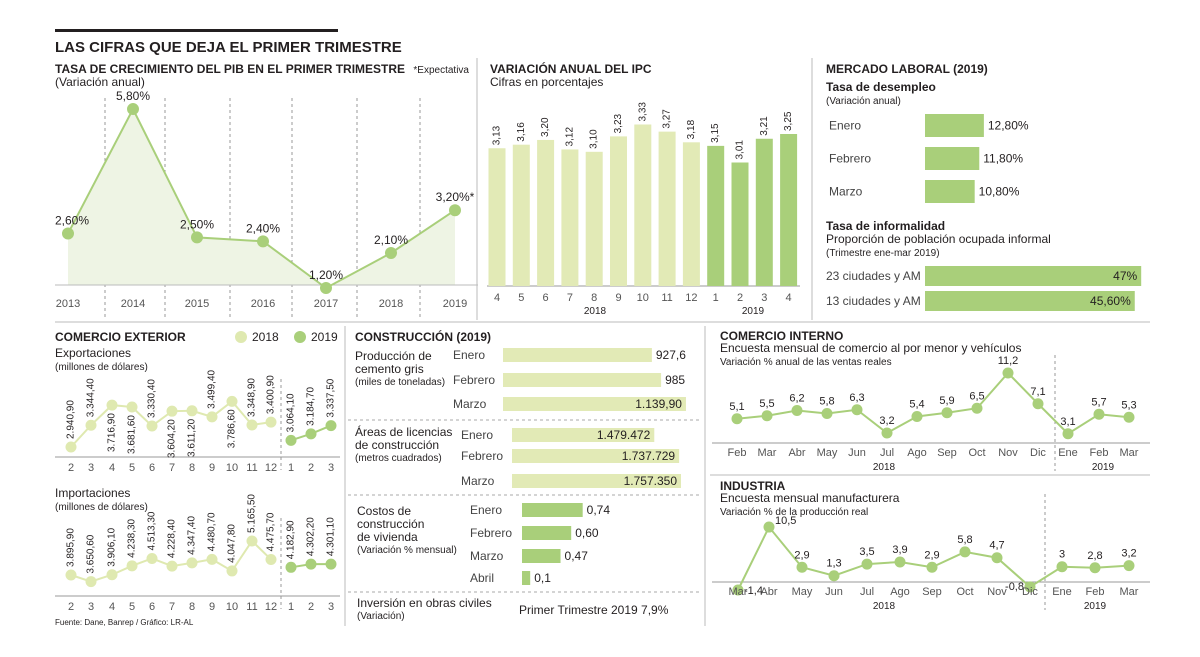  I want to click on cemento-category-label: Febrero, so click(474, 380).